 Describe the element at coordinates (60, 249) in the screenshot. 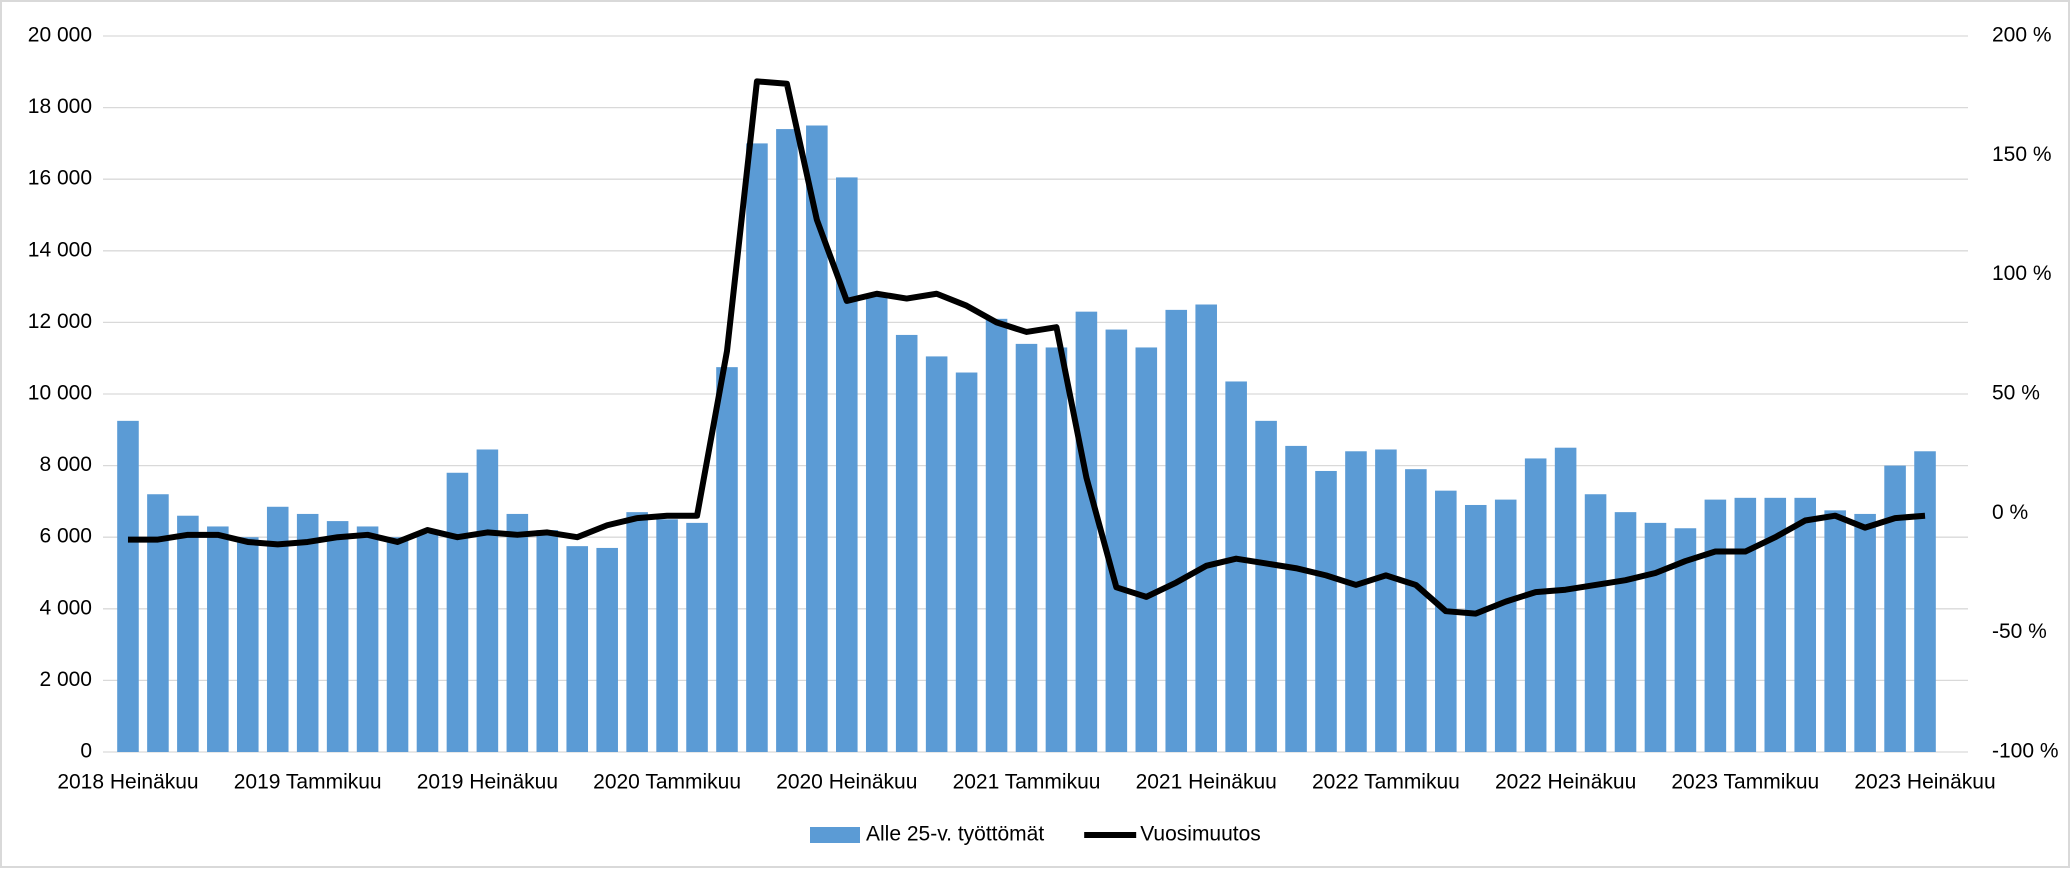

I see `y-tick-label: 14 000` at that location.